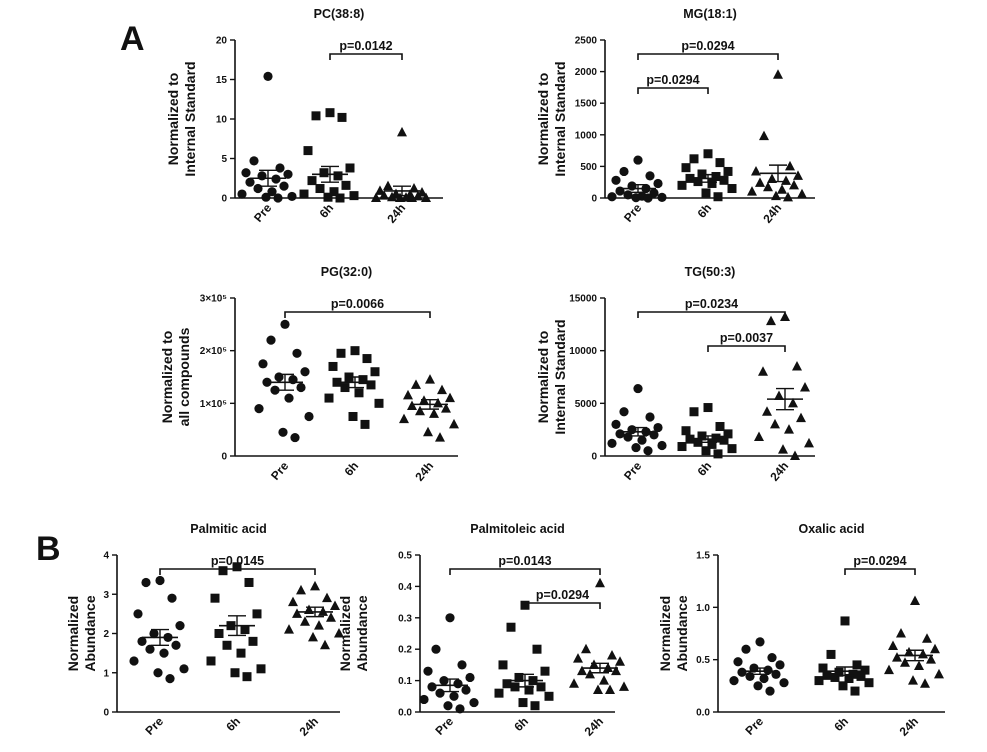 Image resolution: width=987 pixels, height=752 pixels. Describe the element at coordinates (106, 634) in the screenshot. I see `y-tick-label: 2` at that location.